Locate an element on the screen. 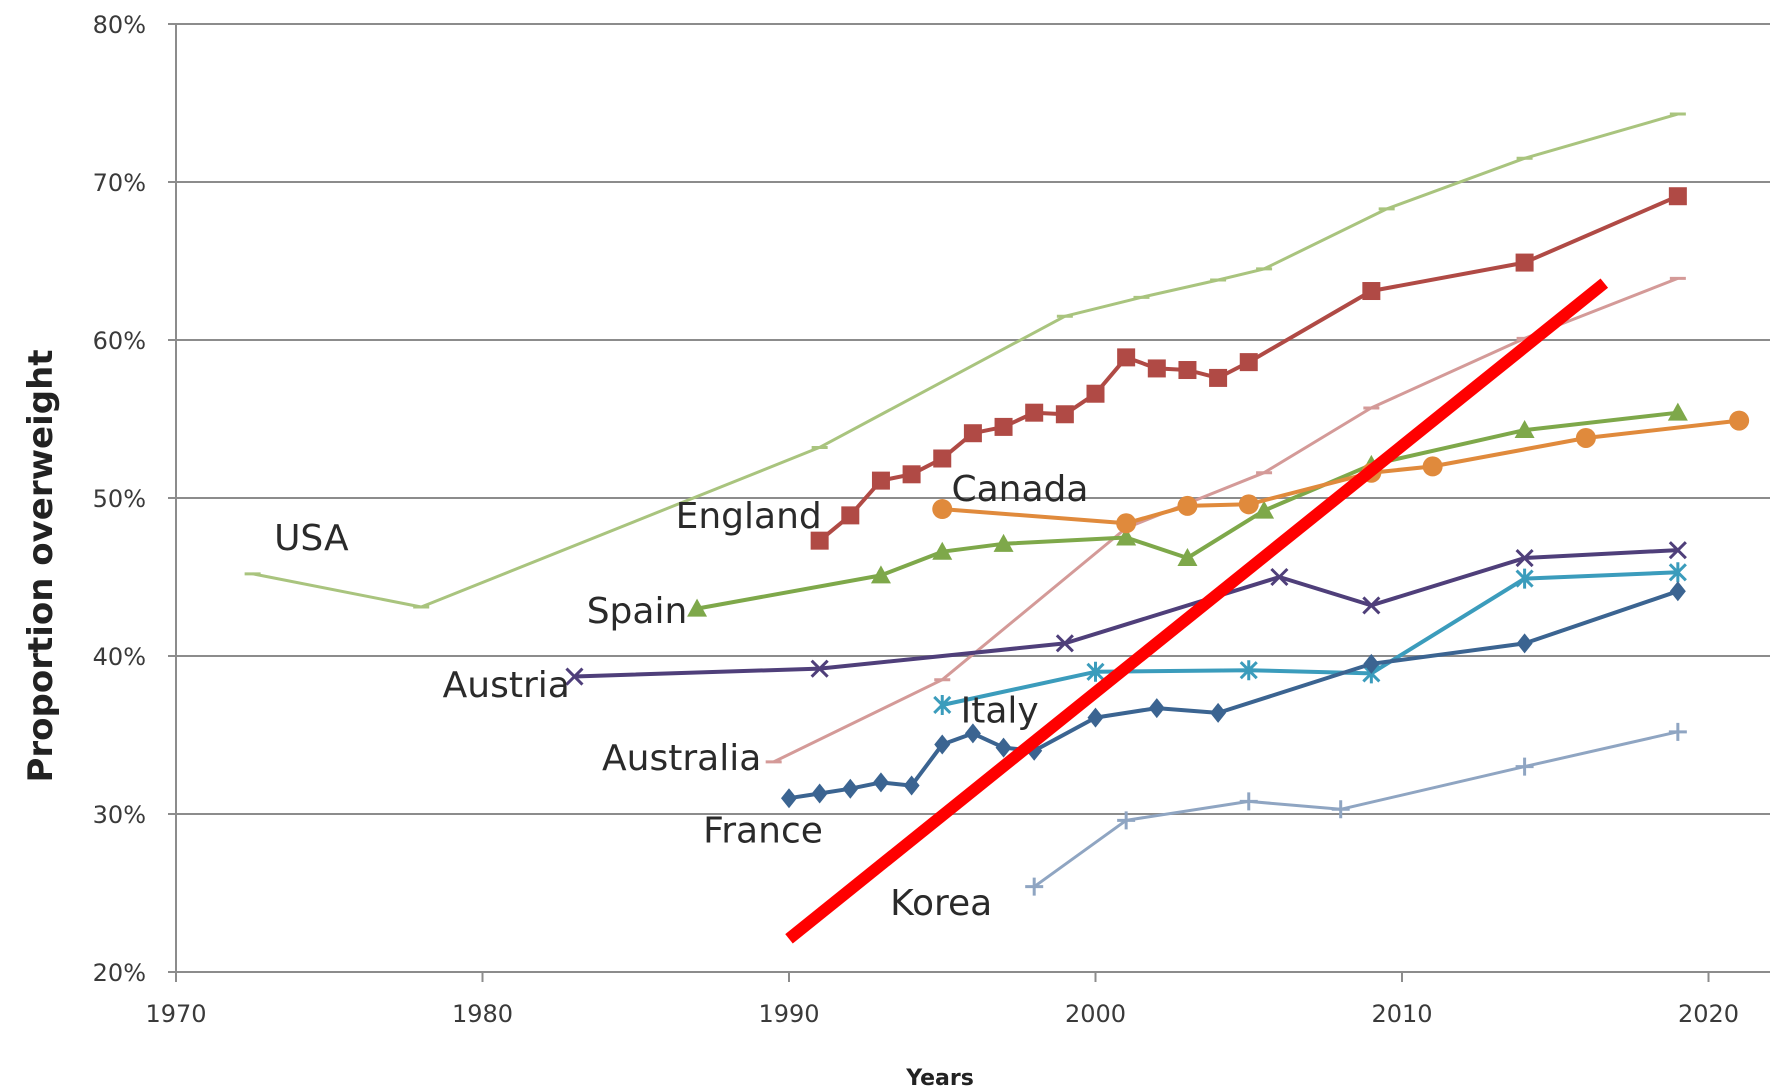 The width and height of the screenshot is (1777, 1092). x-tick-label: 1980 is located at coordinates (482, 1014).